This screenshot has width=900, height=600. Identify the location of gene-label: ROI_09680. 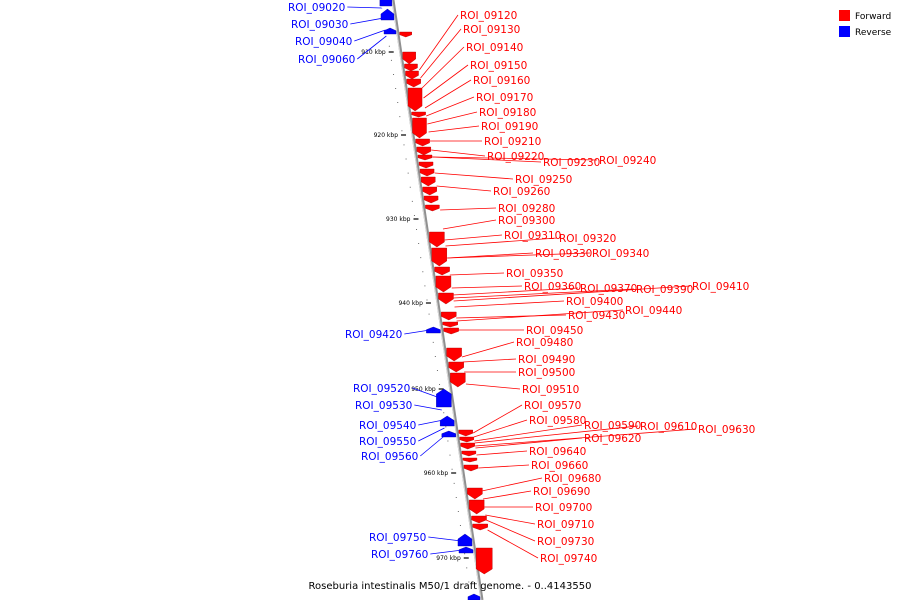
(572, 479).